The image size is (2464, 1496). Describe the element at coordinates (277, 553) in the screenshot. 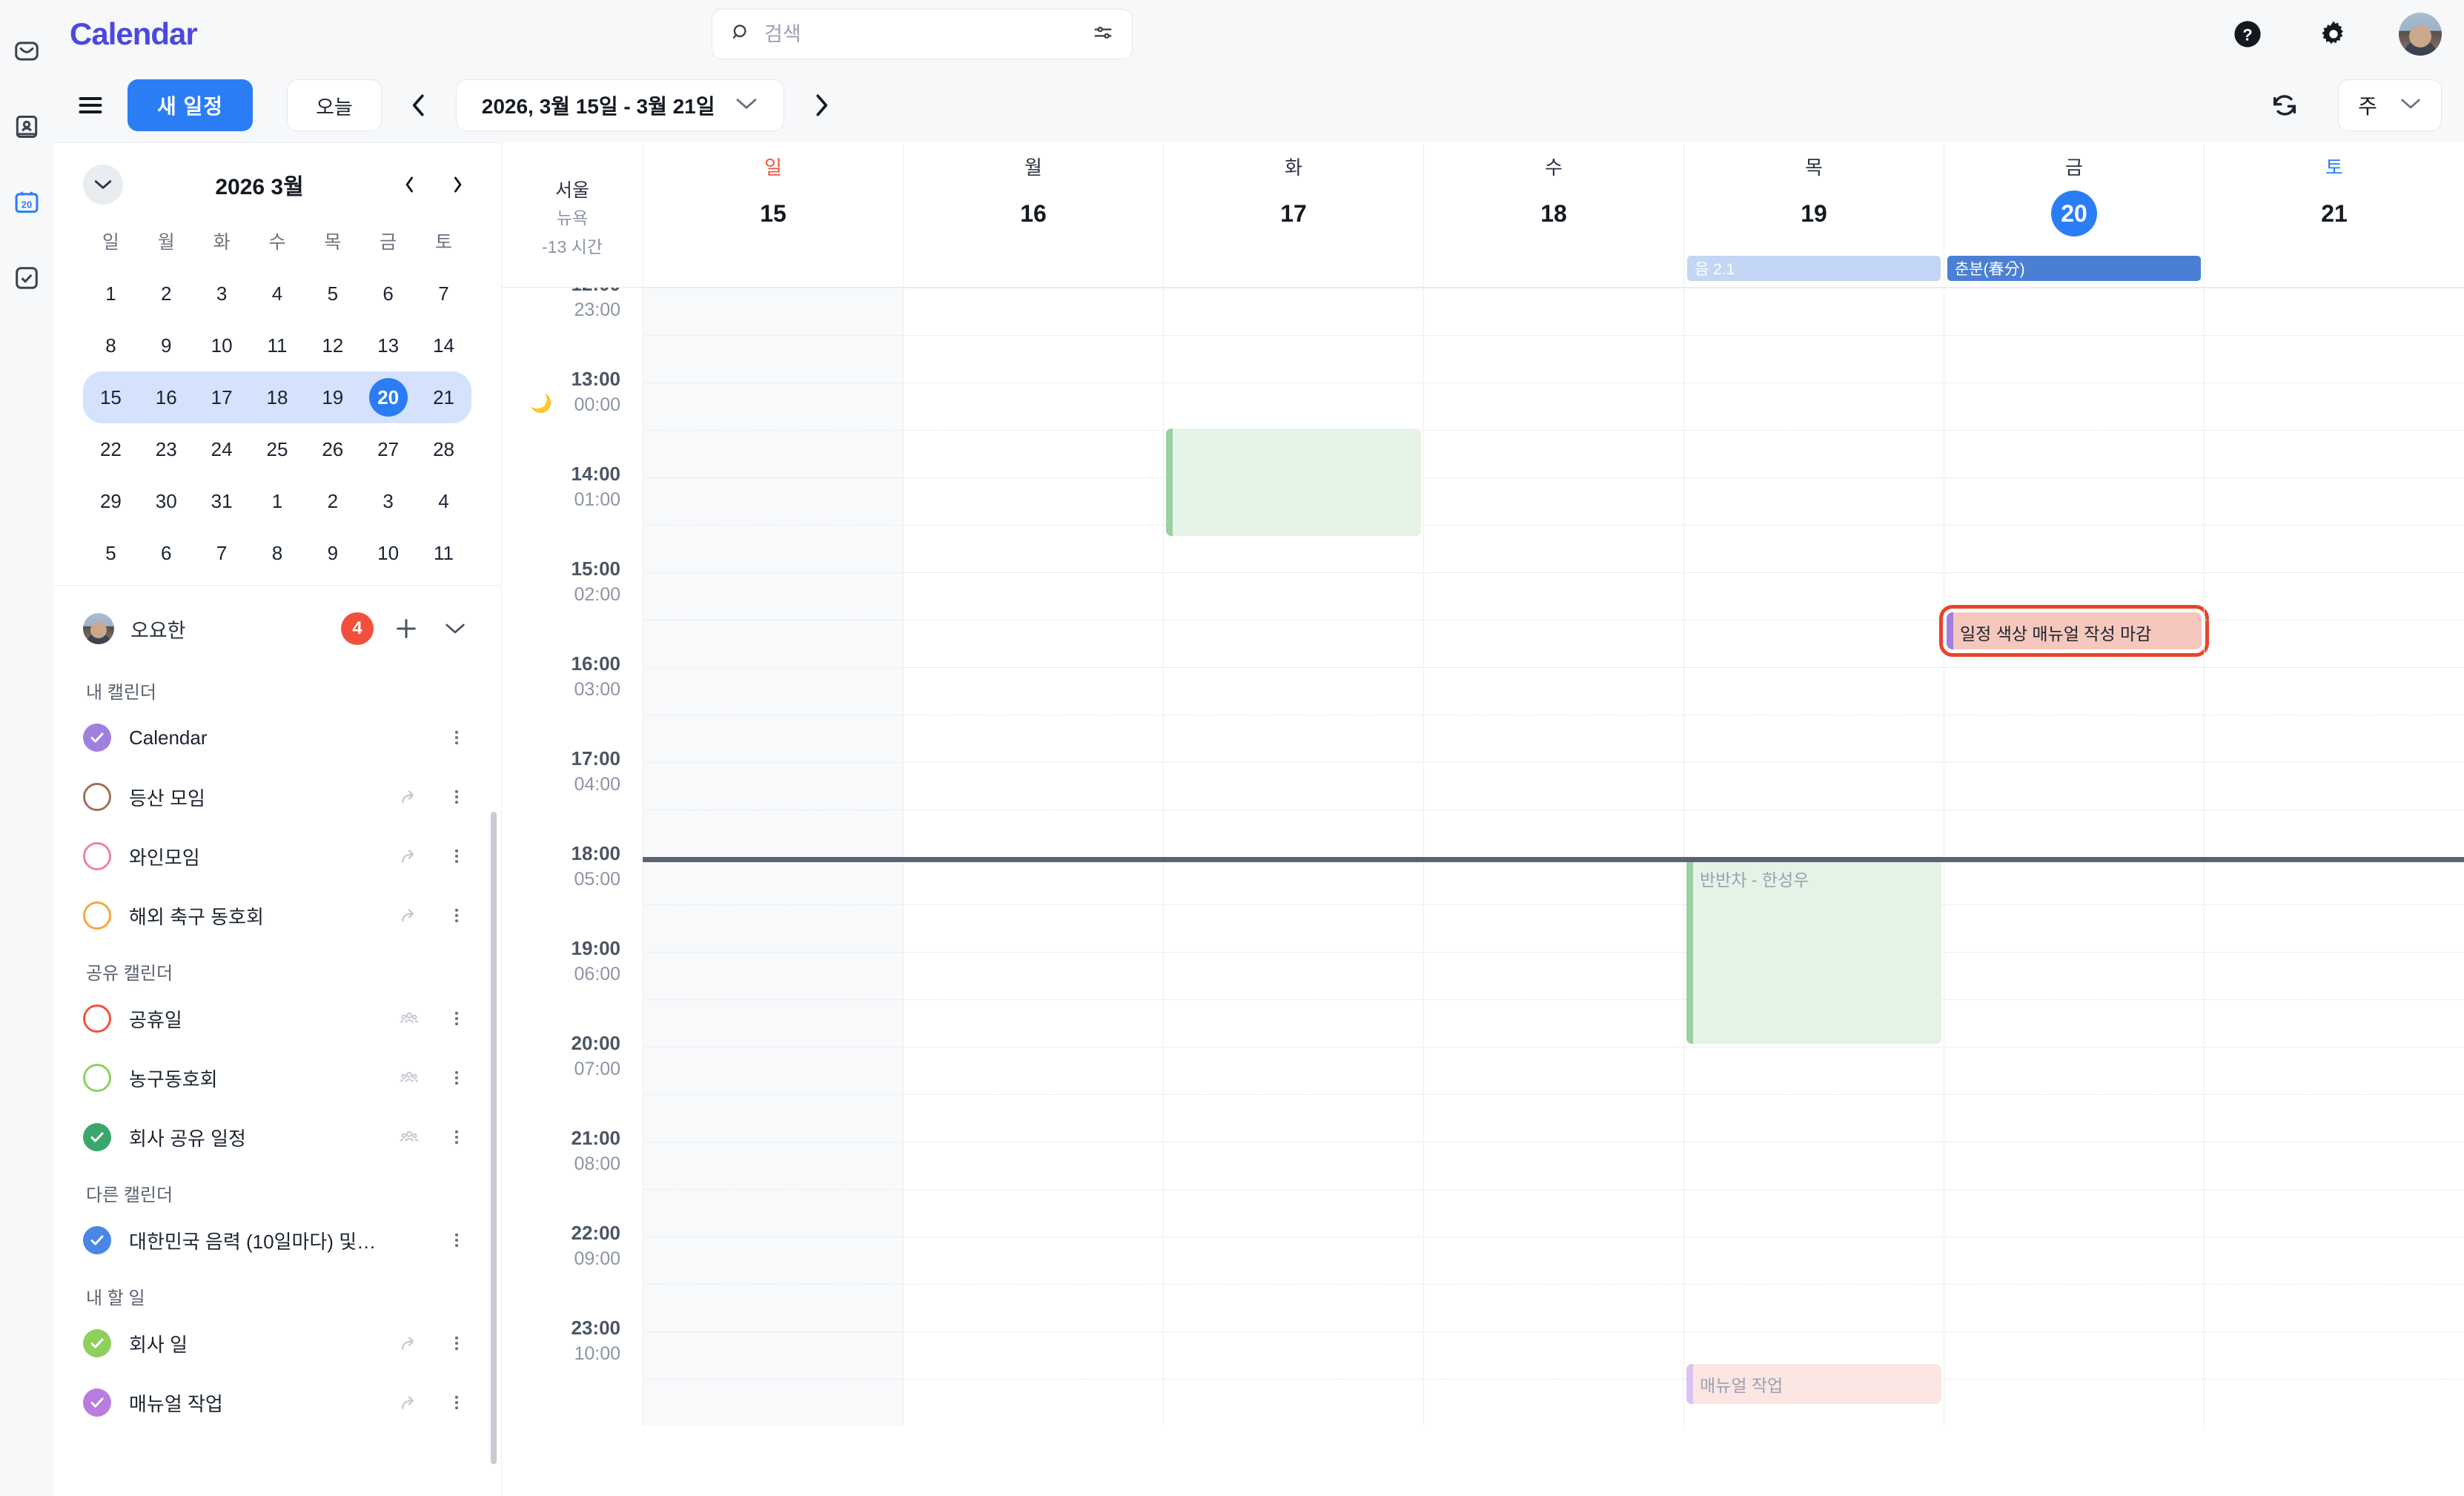

I see `mini-day-cell: 8` at that location.